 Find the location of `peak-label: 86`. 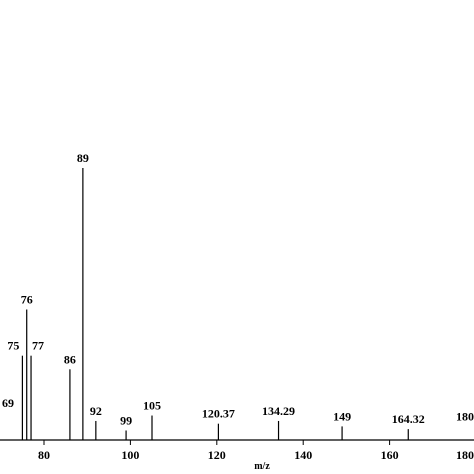

peak-label: 86 is located at coordinates (70, 359).